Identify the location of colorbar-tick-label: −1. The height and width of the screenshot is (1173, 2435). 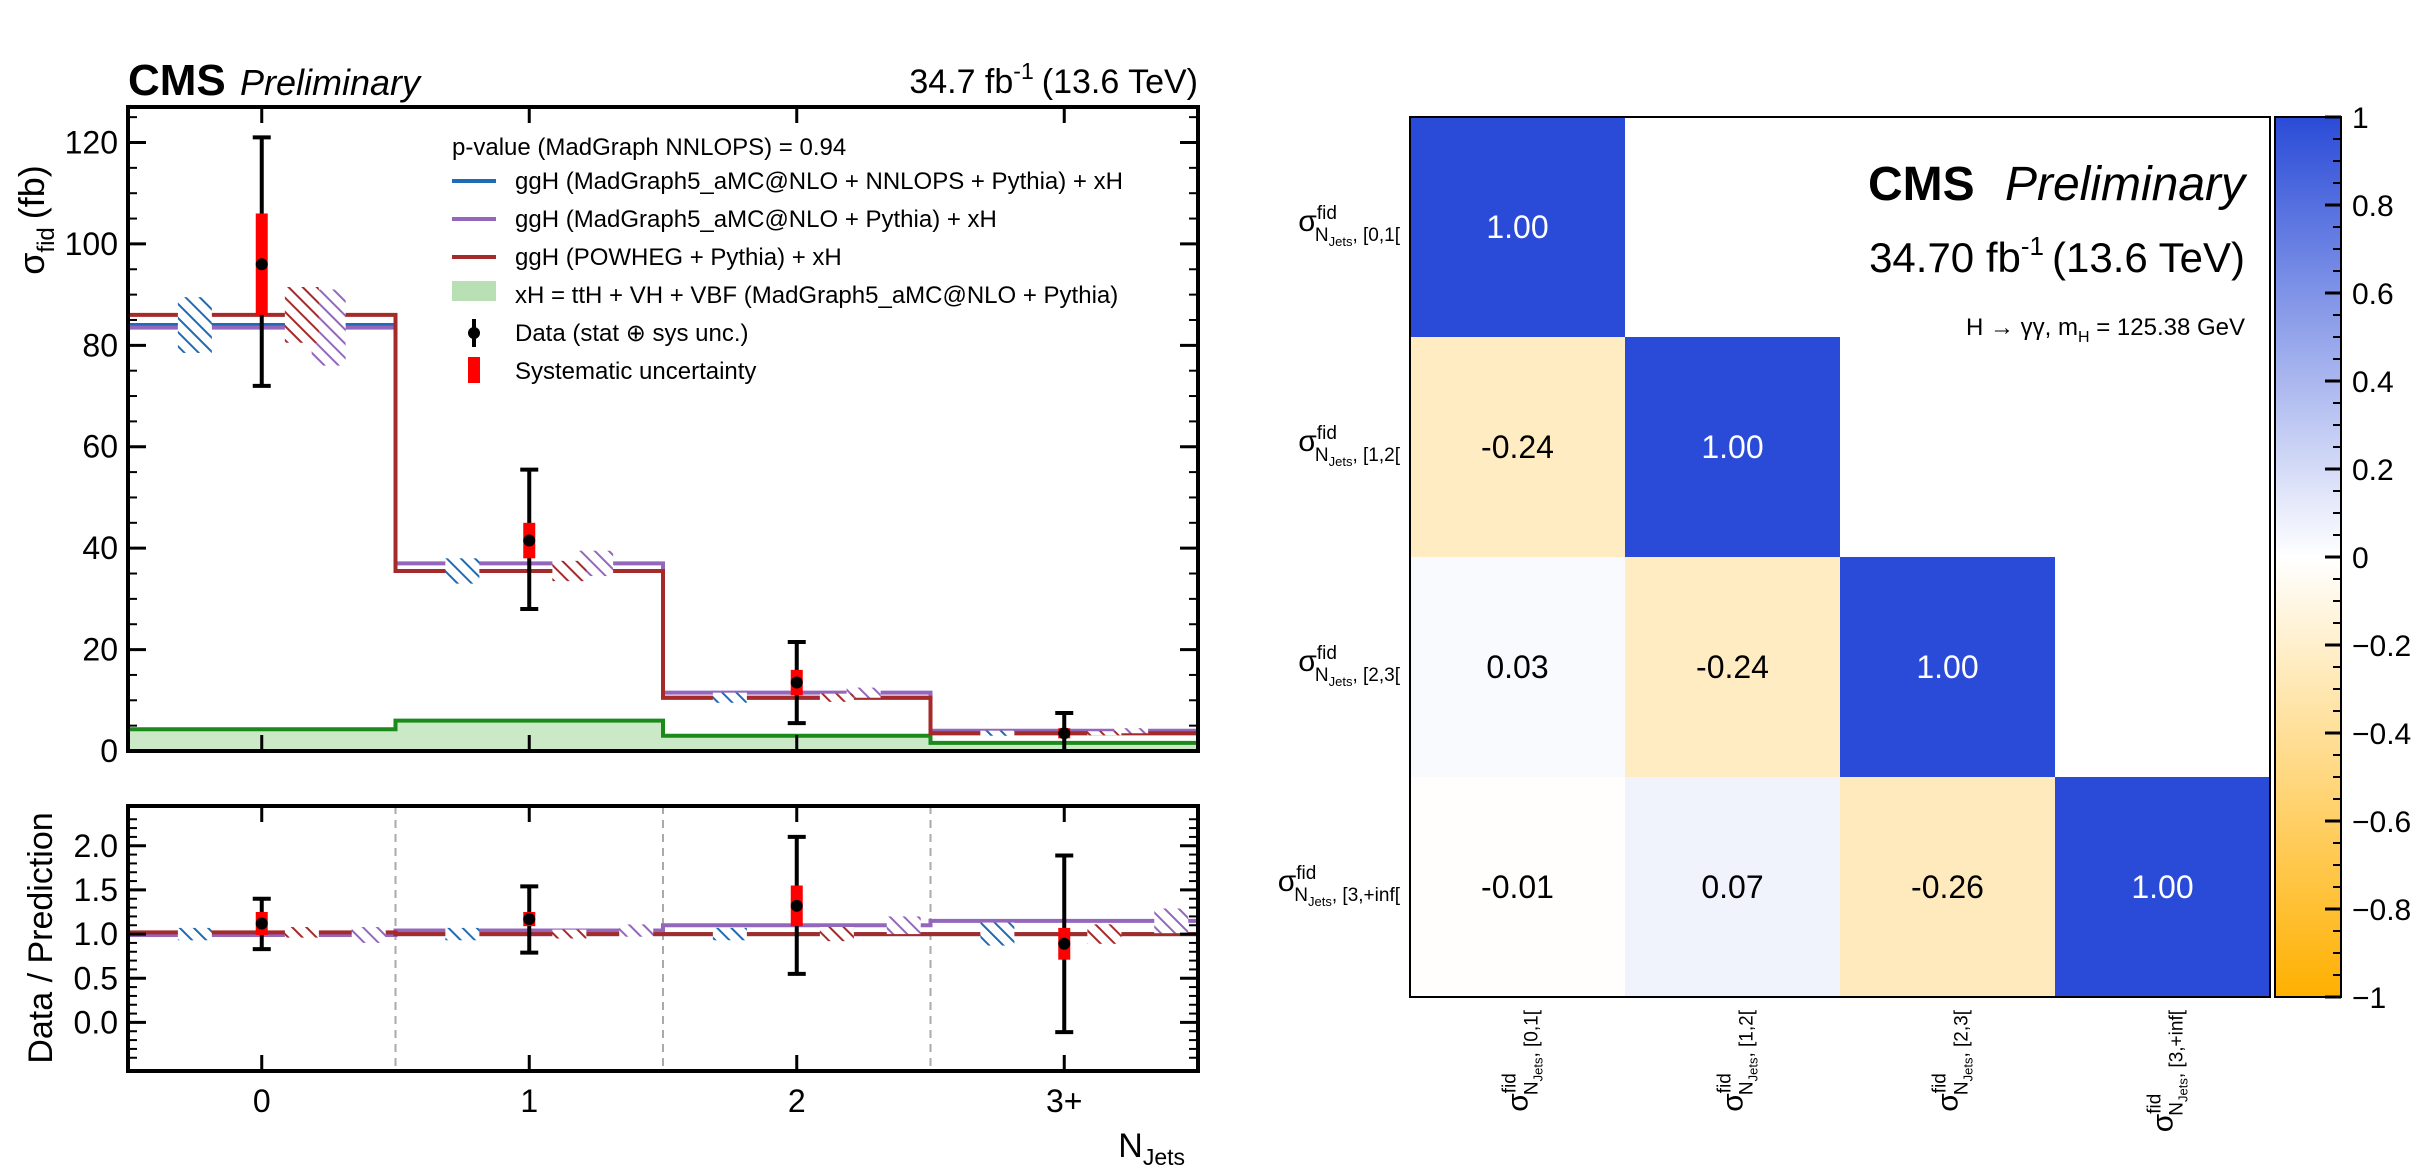
(2369, 998).